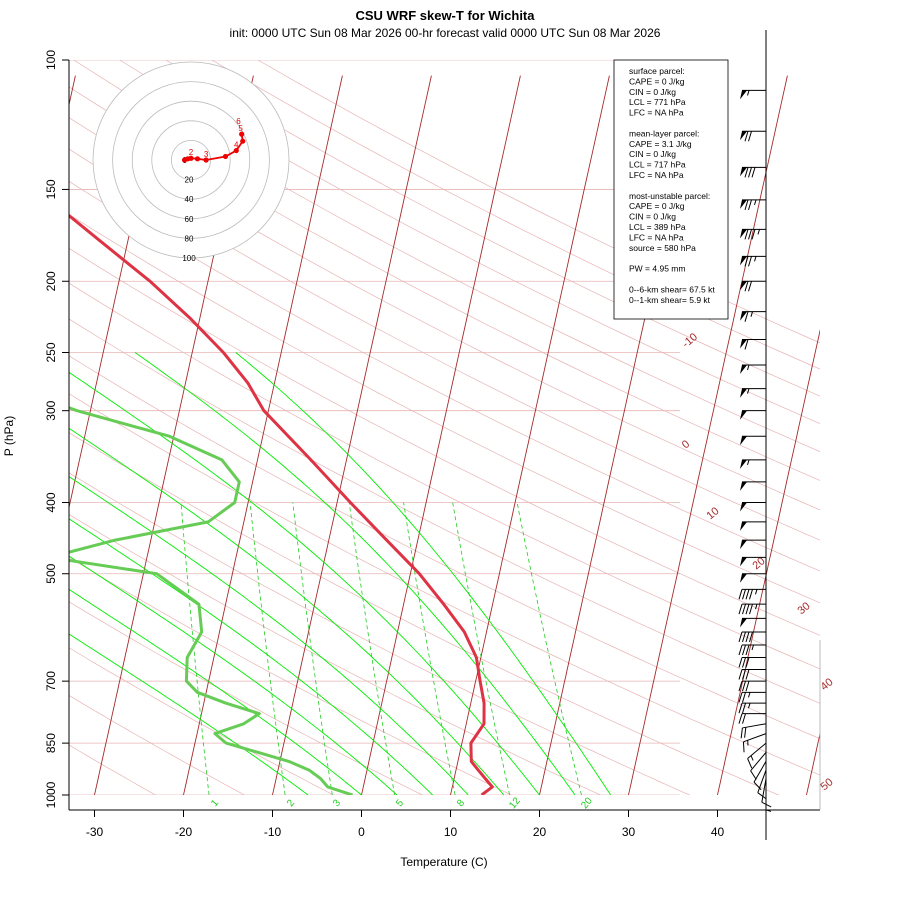 The width and height of the screenshot is (900, 900). What do you see at coordinates (515, 803) in the screenshot?
I see `mixing-ratio-label: 12` at bounding box center [515, 803].